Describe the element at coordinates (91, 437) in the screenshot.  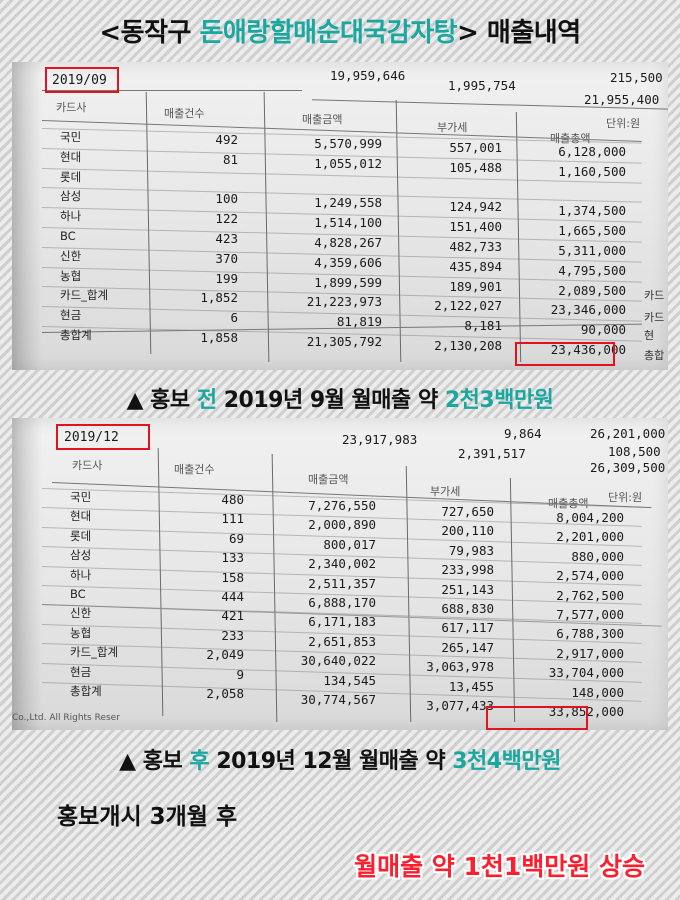
I see `report-date: 2019/12` at that location.